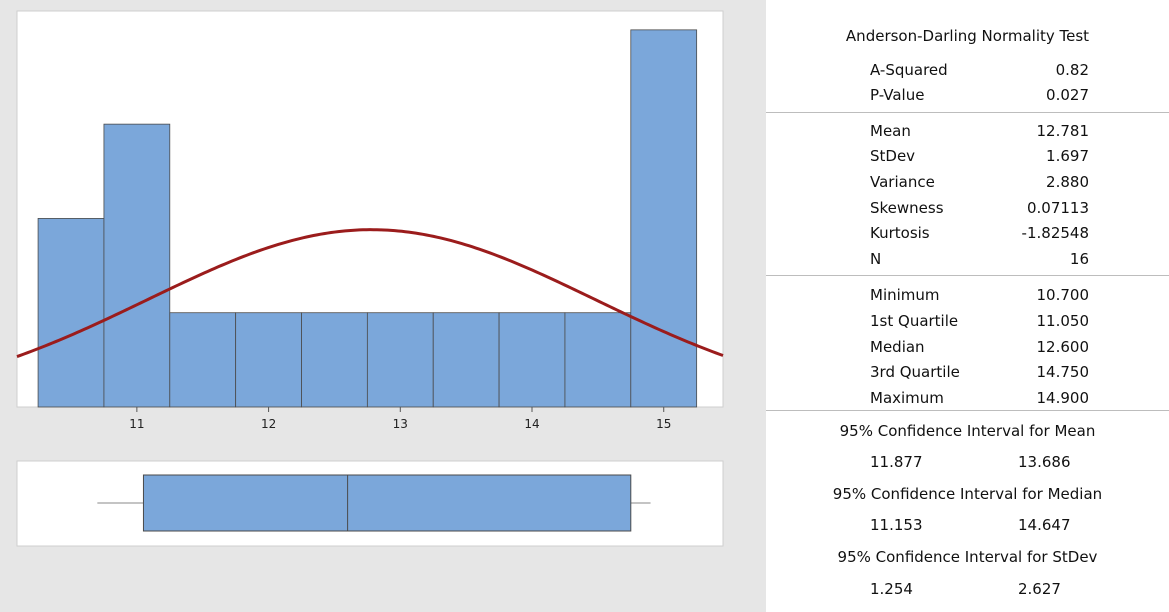  Describe the element at coordinates (1063, 398) in the screenshot. I see `maximum-value: 14.900` at that location.